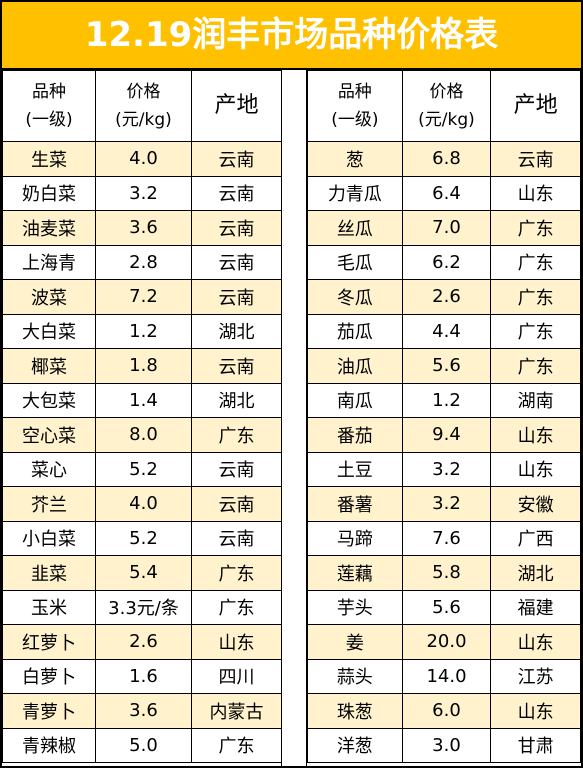 The width and height of the screenshot is (583, 768). What do you see at coordinates (236, 106) in the screenshot?
I see `header-origin: 产地` at bounding box center [236, 106].